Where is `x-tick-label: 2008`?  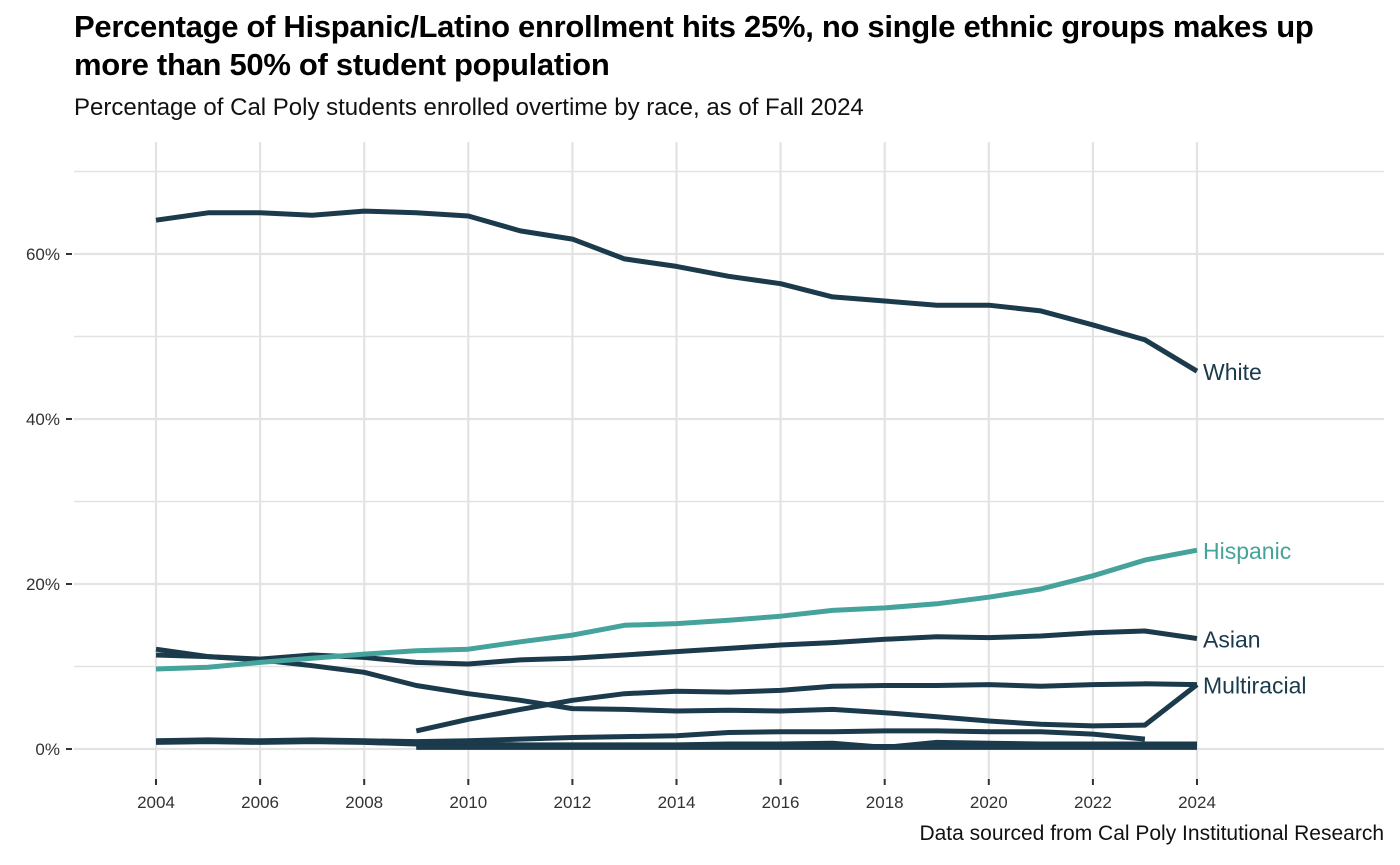
x-tick-label: 2008 is located at coordinates (364, 802).